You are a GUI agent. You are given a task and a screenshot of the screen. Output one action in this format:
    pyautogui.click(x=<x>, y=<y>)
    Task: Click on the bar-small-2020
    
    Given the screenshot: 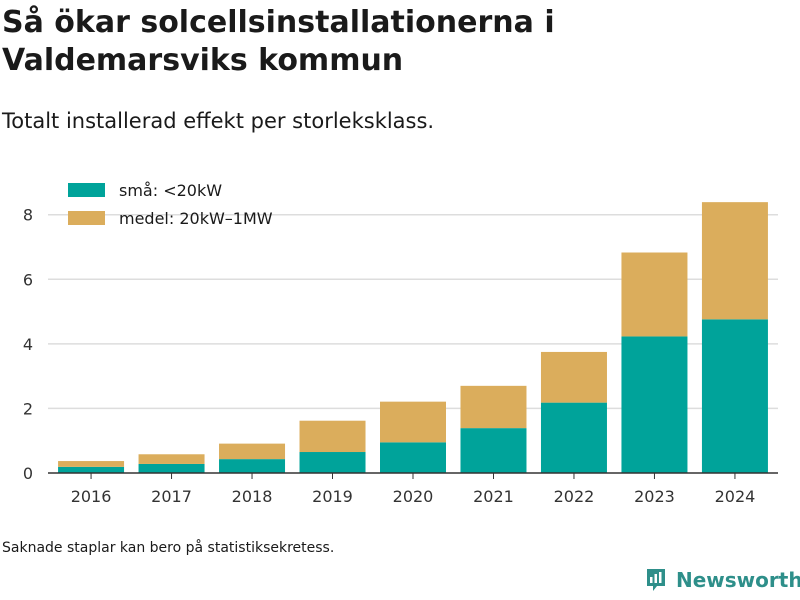 What is the action you would take?
    pyautogui.click(x=413, y=457)
    